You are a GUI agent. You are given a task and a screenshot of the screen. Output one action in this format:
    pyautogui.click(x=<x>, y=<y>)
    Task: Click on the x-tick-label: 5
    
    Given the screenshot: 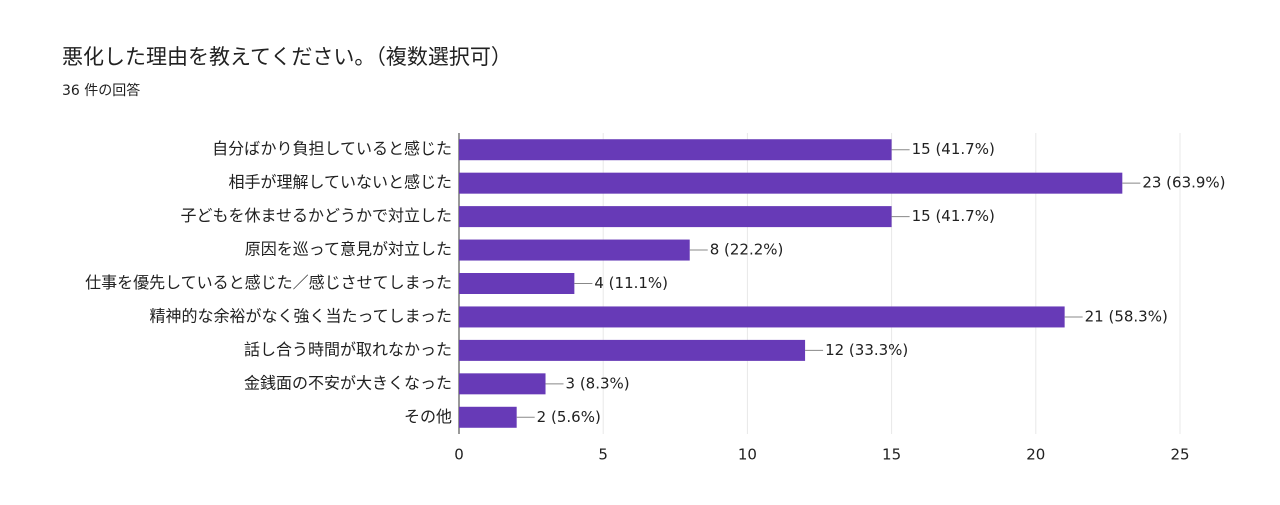 What is the action you would take?
    pyautogui.click(x=603, y=455)
    